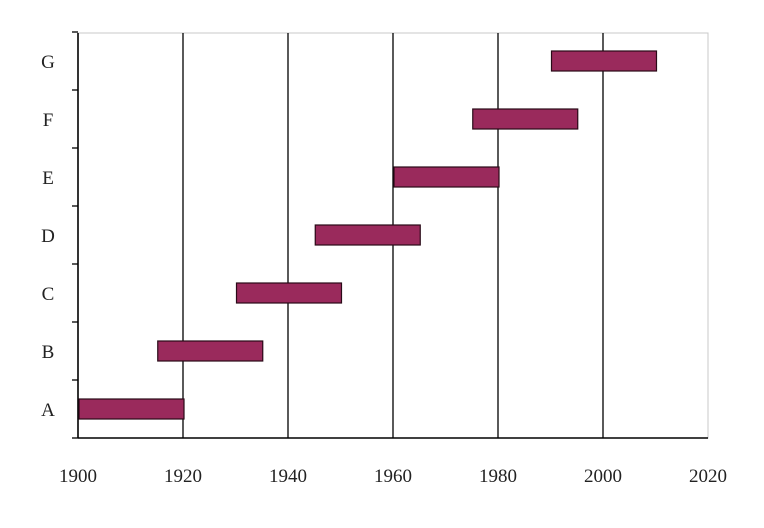 The width and height of the screenshot is (764, 528). I want to click on y-tick-labels: A B C D E F G, so click(48, 236).